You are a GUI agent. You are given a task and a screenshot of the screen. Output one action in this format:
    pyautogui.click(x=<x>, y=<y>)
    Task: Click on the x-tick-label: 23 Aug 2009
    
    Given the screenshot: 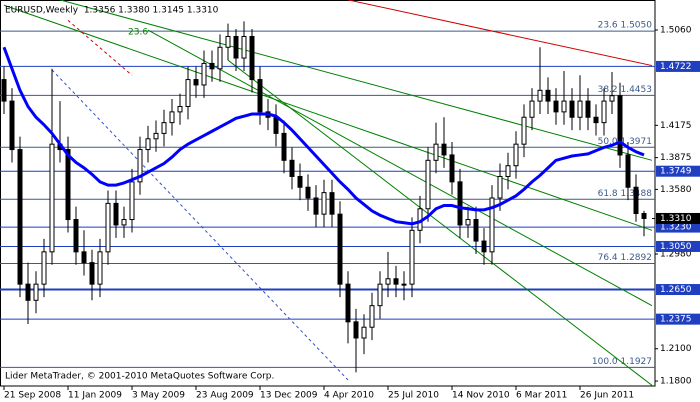 What is the action you would take?
    pyautogui.click(x=225, y=396)
    